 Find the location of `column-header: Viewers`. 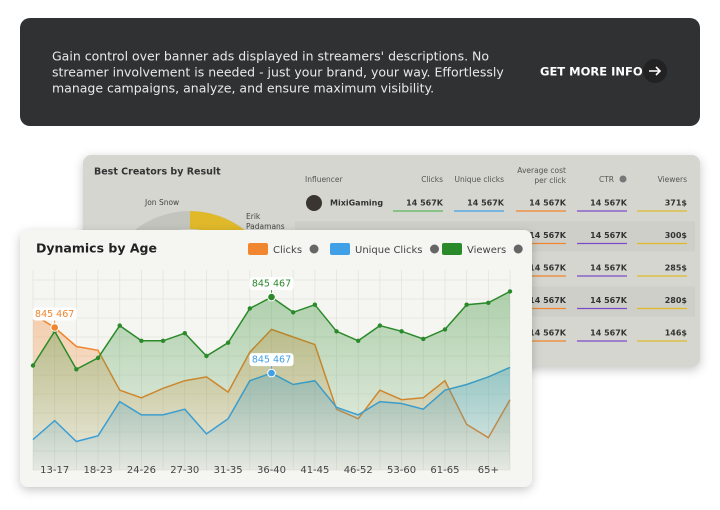

column-header: Viewers is located at coordinates (672, 179).